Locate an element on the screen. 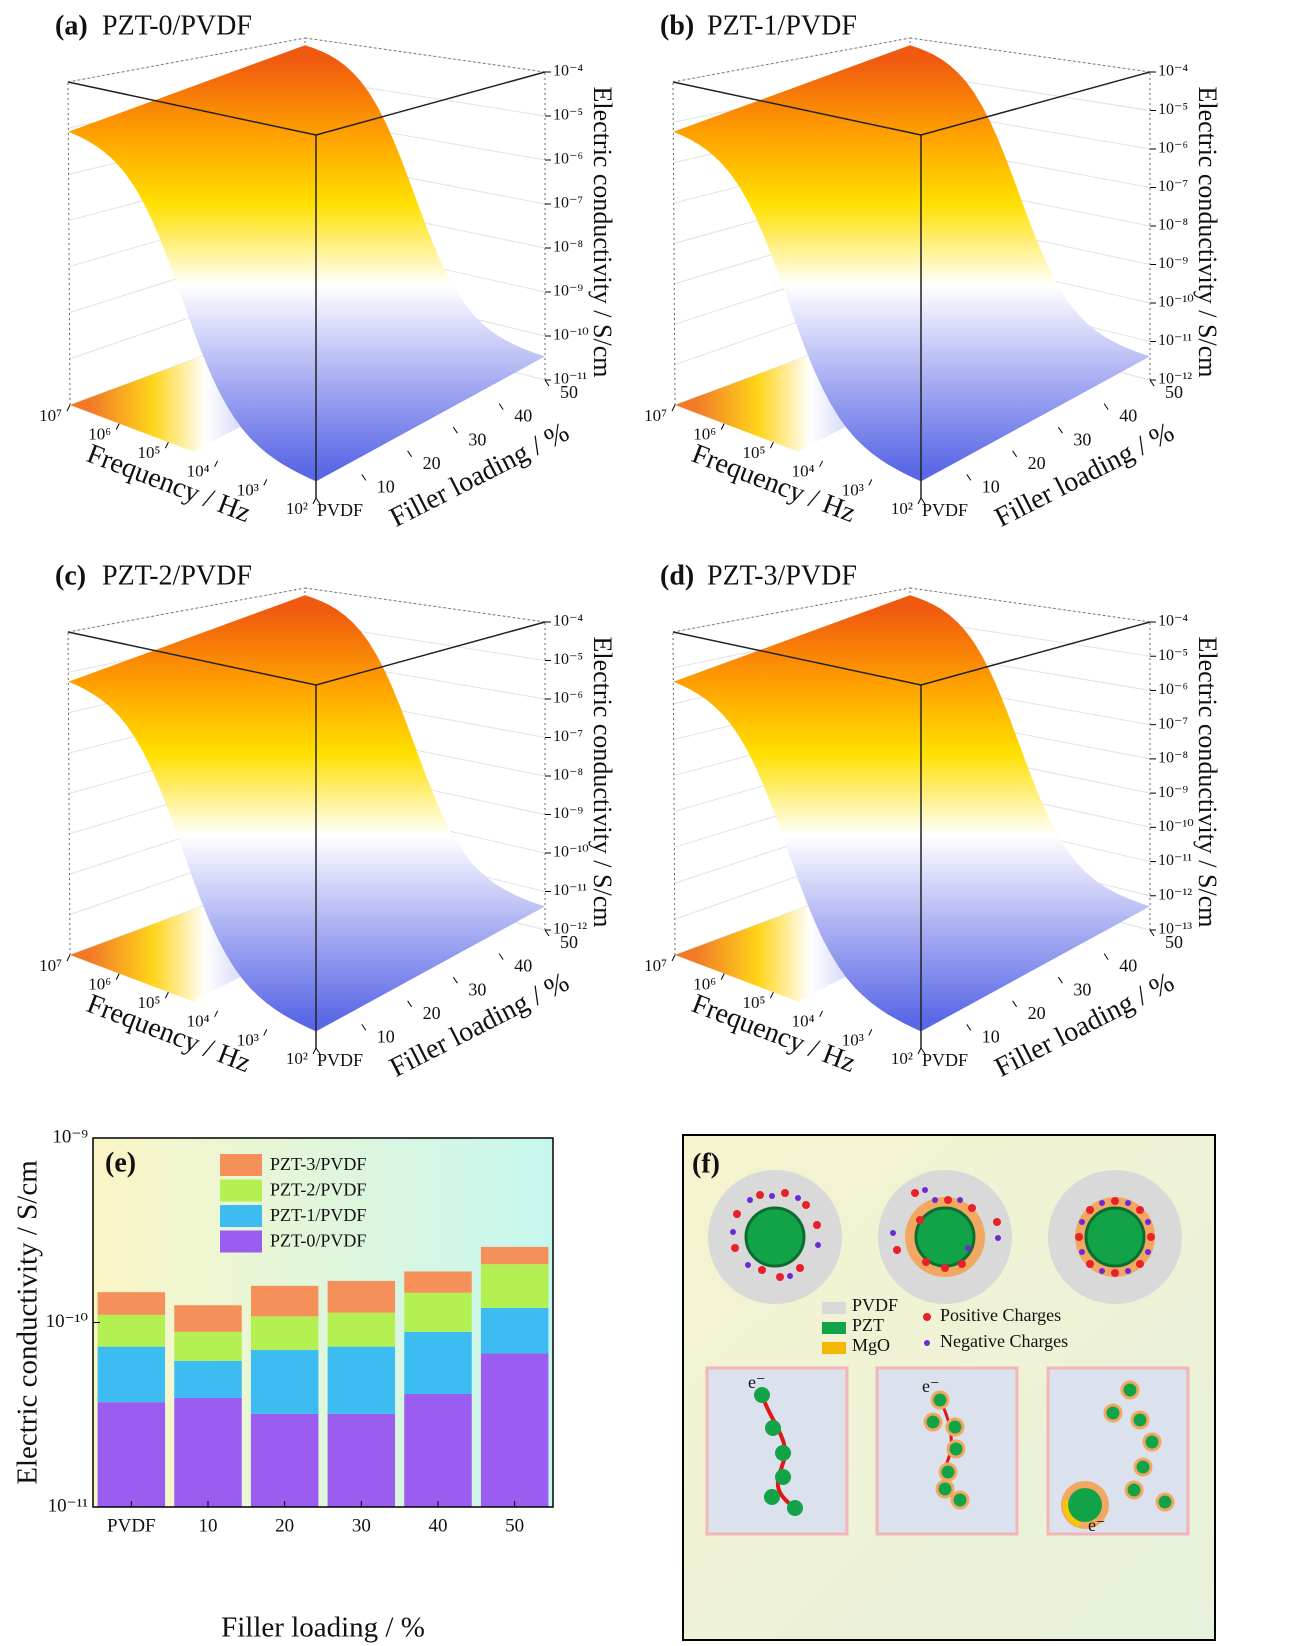 The width and height of the screenshot is (1293, 1646). legend-label: PZT is located at coordinates (868, 1325).